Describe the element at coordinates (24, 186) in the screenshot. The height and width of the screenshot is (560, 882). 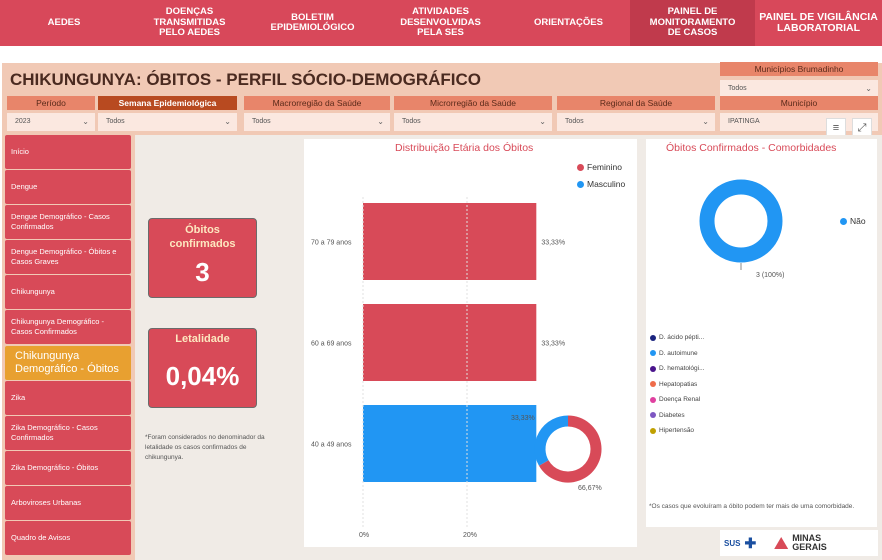
I see `sidebar-item-label: Dengue` at that location.